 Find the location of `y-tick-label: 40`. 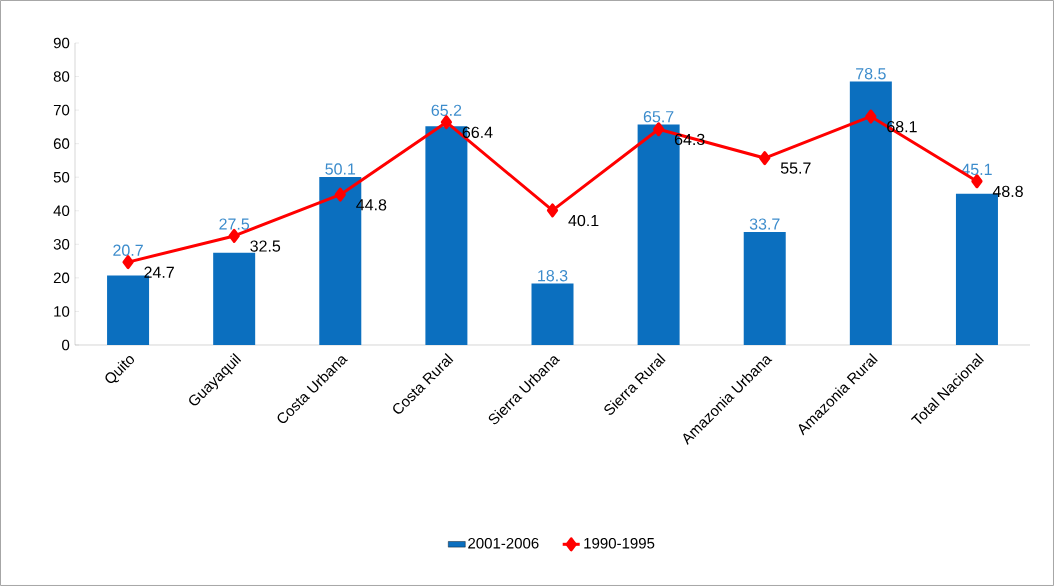

y-tick-label: 40 is located at coordinates (61, 211).